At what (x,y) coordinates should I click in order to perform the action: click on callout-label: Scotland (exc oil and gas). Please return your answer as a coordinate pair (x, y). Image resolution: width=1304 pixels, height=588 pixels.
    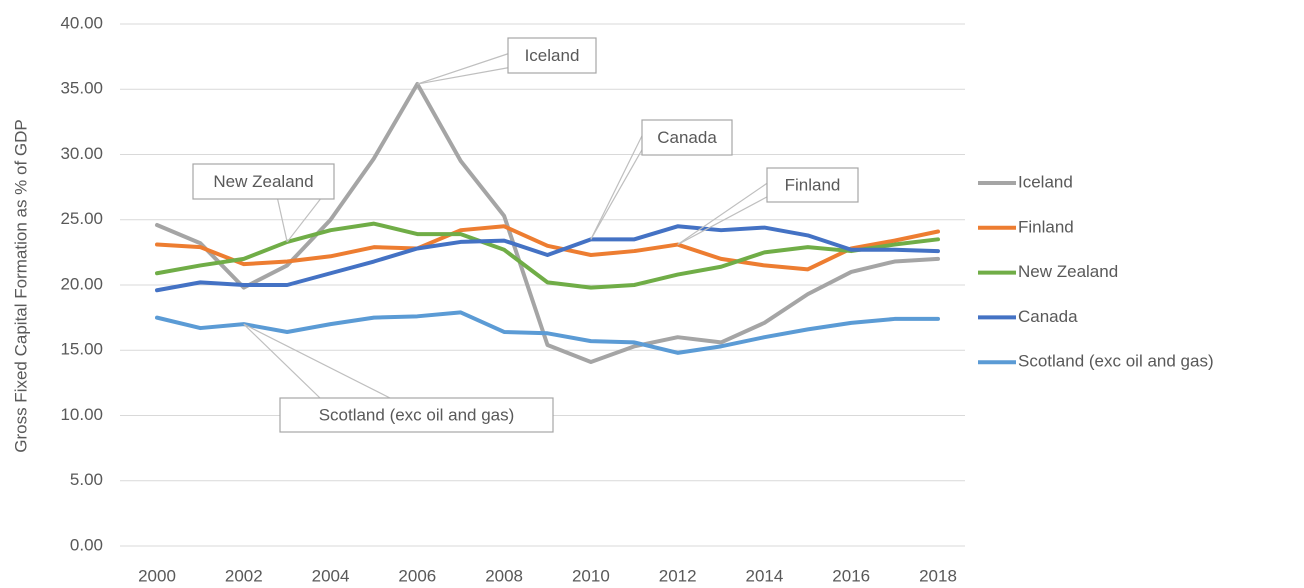
    Looking at the image, I should click on (417, 414).